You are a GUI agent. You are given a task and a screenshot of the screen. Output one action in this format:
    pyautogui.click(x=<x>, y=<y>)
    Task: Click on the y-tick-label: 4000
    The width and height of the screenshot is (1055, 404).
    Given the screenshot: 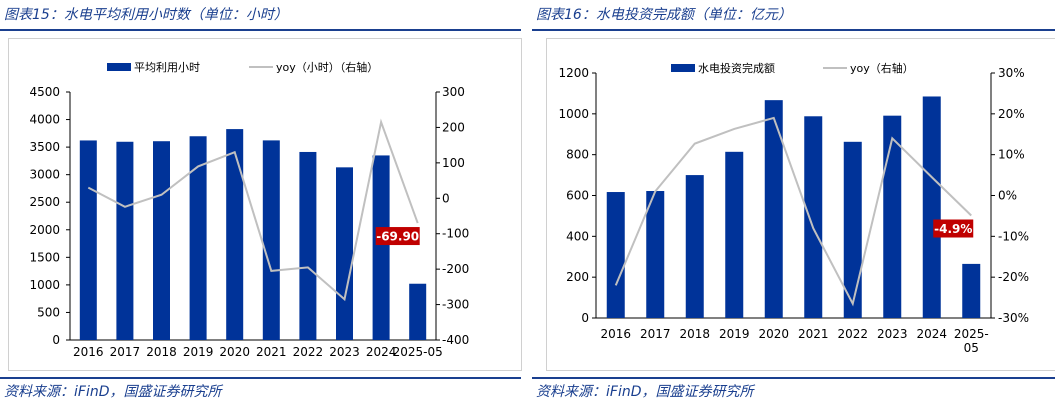 What is the action you would take?
    pyautogui.click(x=44, y=120)
    